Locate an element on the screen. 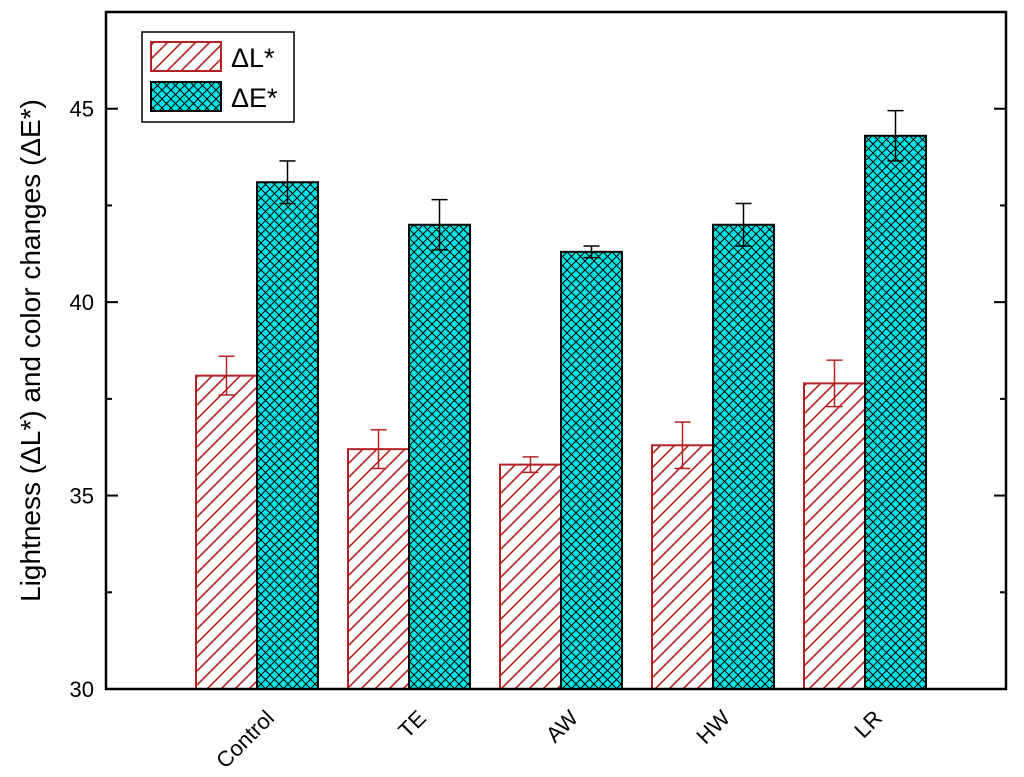 This screenshot has height=777, width=1024. x-tick-label-aw: AW is located at coordinates (562, 726).